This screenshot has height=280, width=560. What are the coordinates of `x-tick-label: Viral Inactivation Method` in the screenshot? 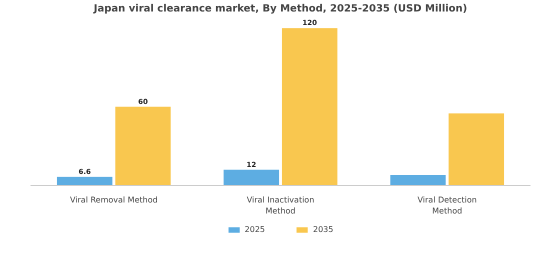 It's located at (280, 206).